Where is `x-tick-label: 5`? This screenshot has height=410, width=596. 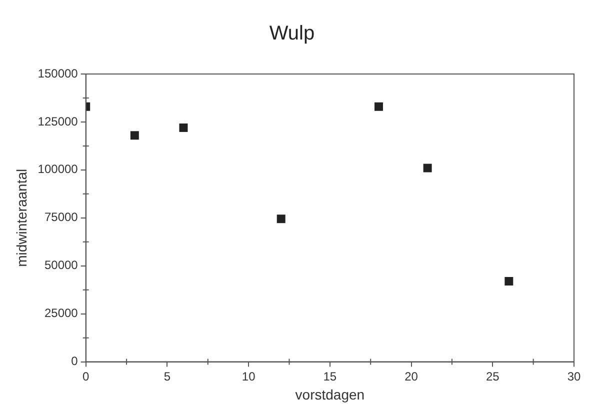
x-tick-label: 5 is located at coordinates (167, 376).